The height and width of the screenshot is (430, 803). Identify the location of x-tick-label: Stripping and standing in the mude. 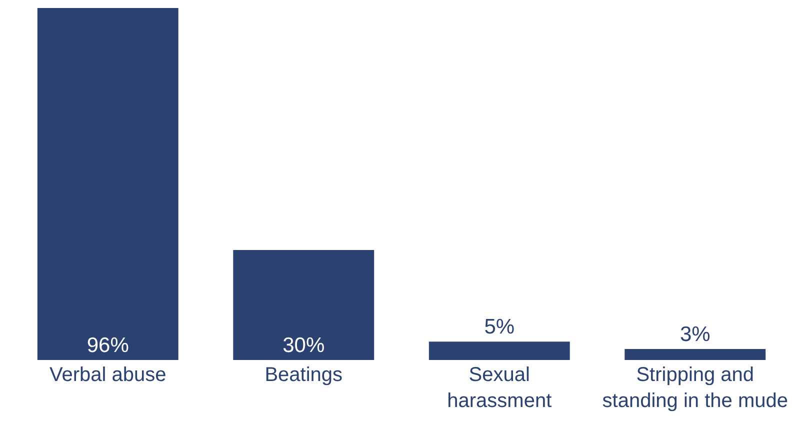
(695, 388).